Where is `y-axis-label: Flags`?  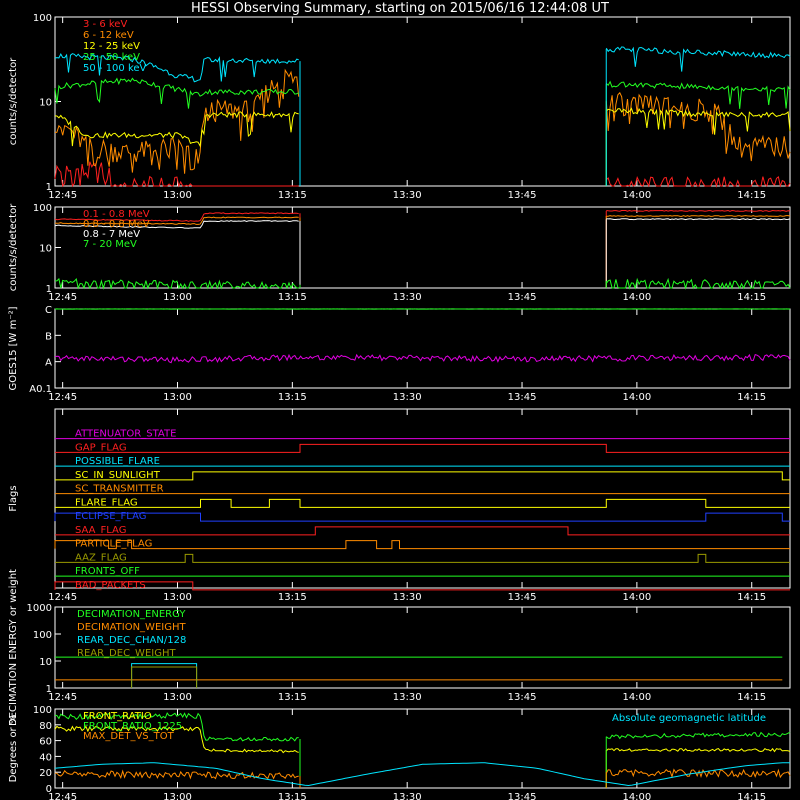 y-axis-label: Flags is located at coordinates (13, 498).